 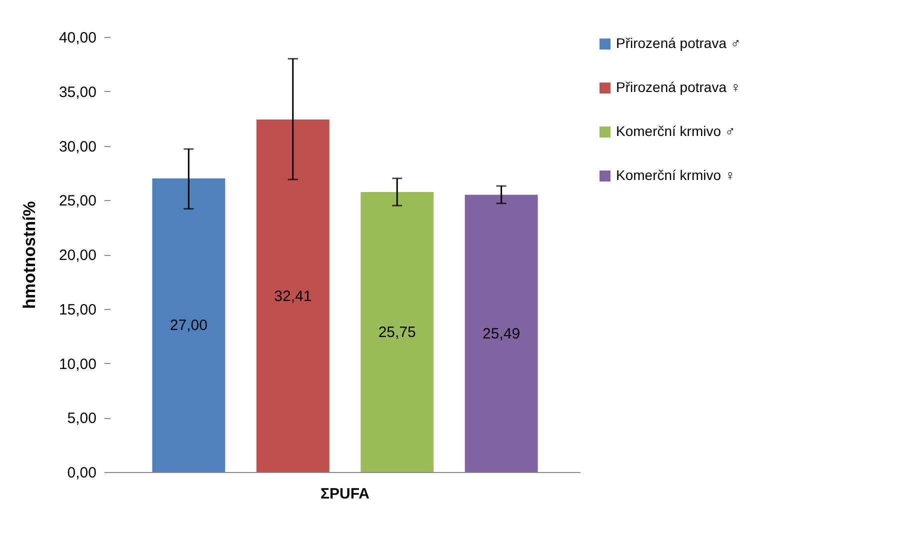 I want to click on data-label: 25,75, so click(x=397, y=332).